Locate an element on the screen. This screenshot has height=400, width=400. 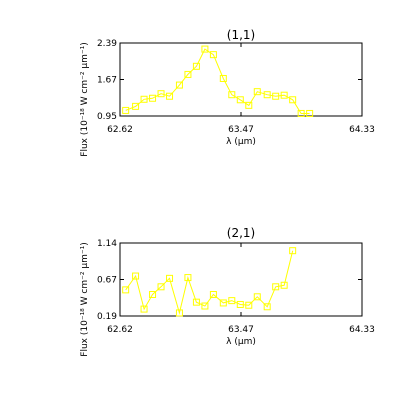
y-tick-label: 0.67 is located at coordinates (107, 281).